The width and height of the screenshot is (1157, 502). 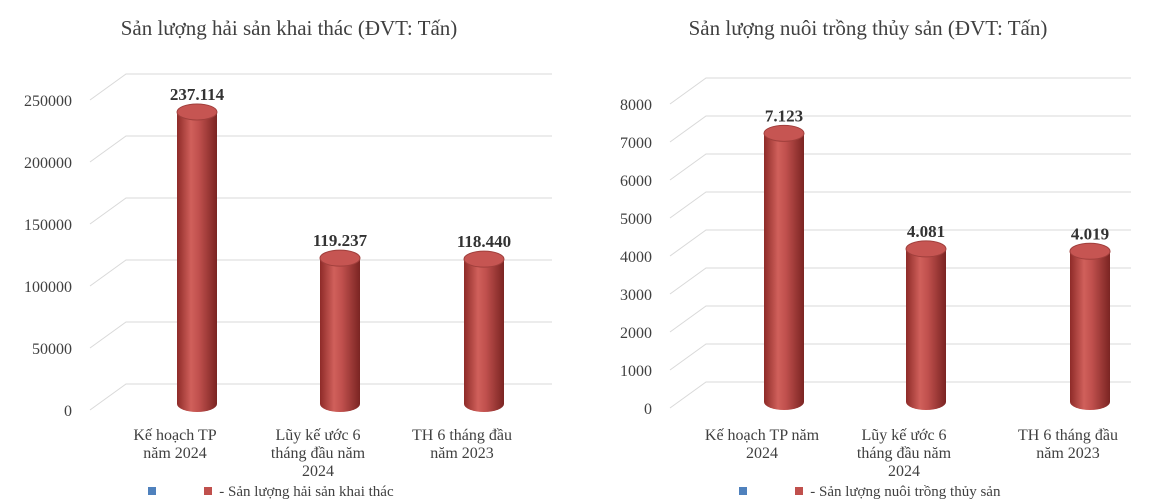 I want to click on y-tick-label: 100000, so click(x=48, y=287).